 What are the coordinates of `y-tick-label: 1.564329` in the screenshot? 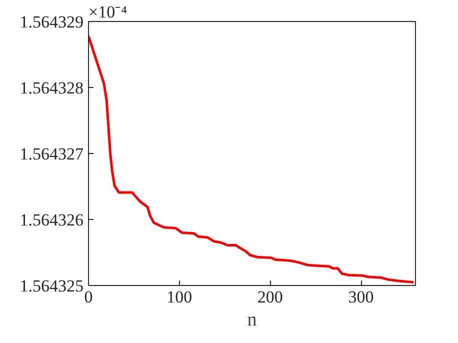 It's located at (52, 22).